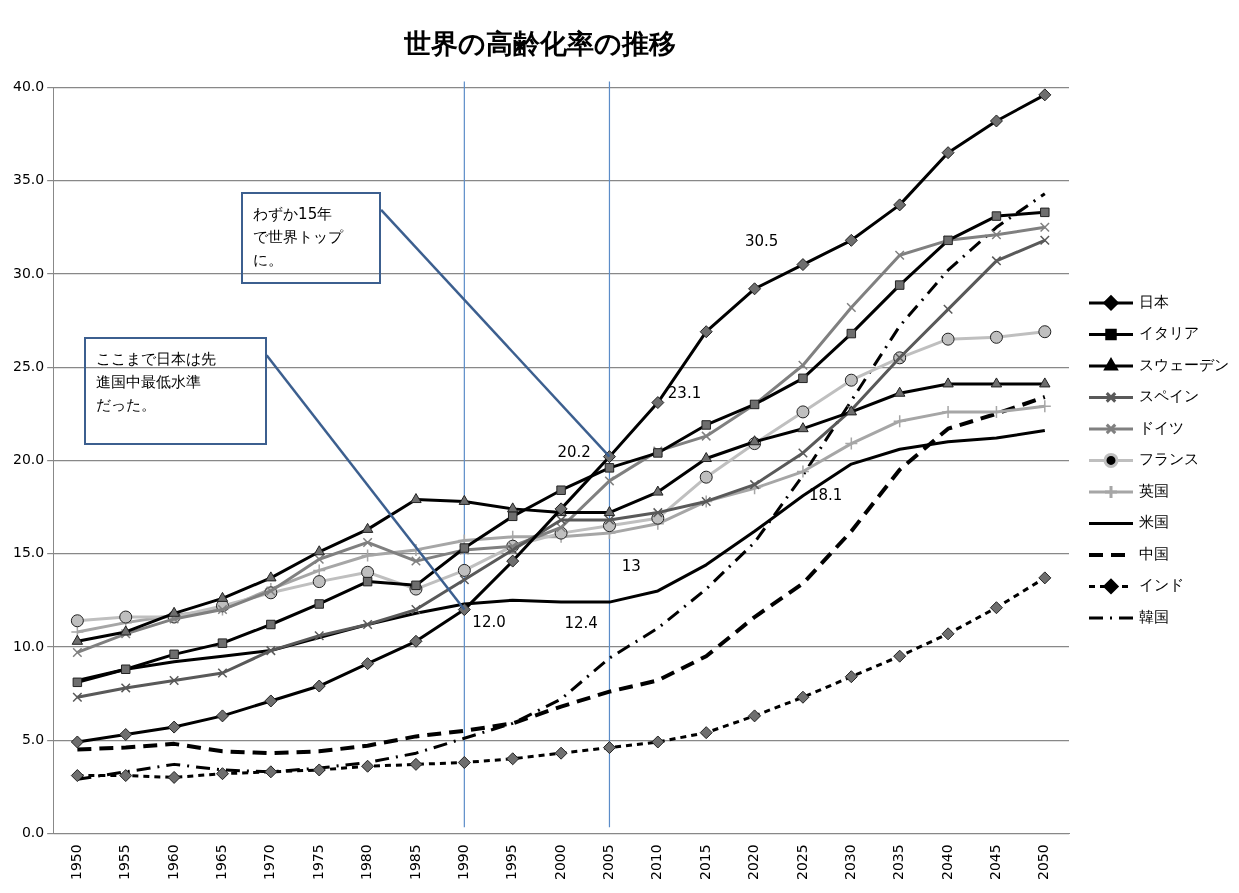 The height and width of the screenshot is (893, 1239). Describe the element at coordinates (33, 738) in the screenshot. I see `y-tick-label: 5.0` at that location.